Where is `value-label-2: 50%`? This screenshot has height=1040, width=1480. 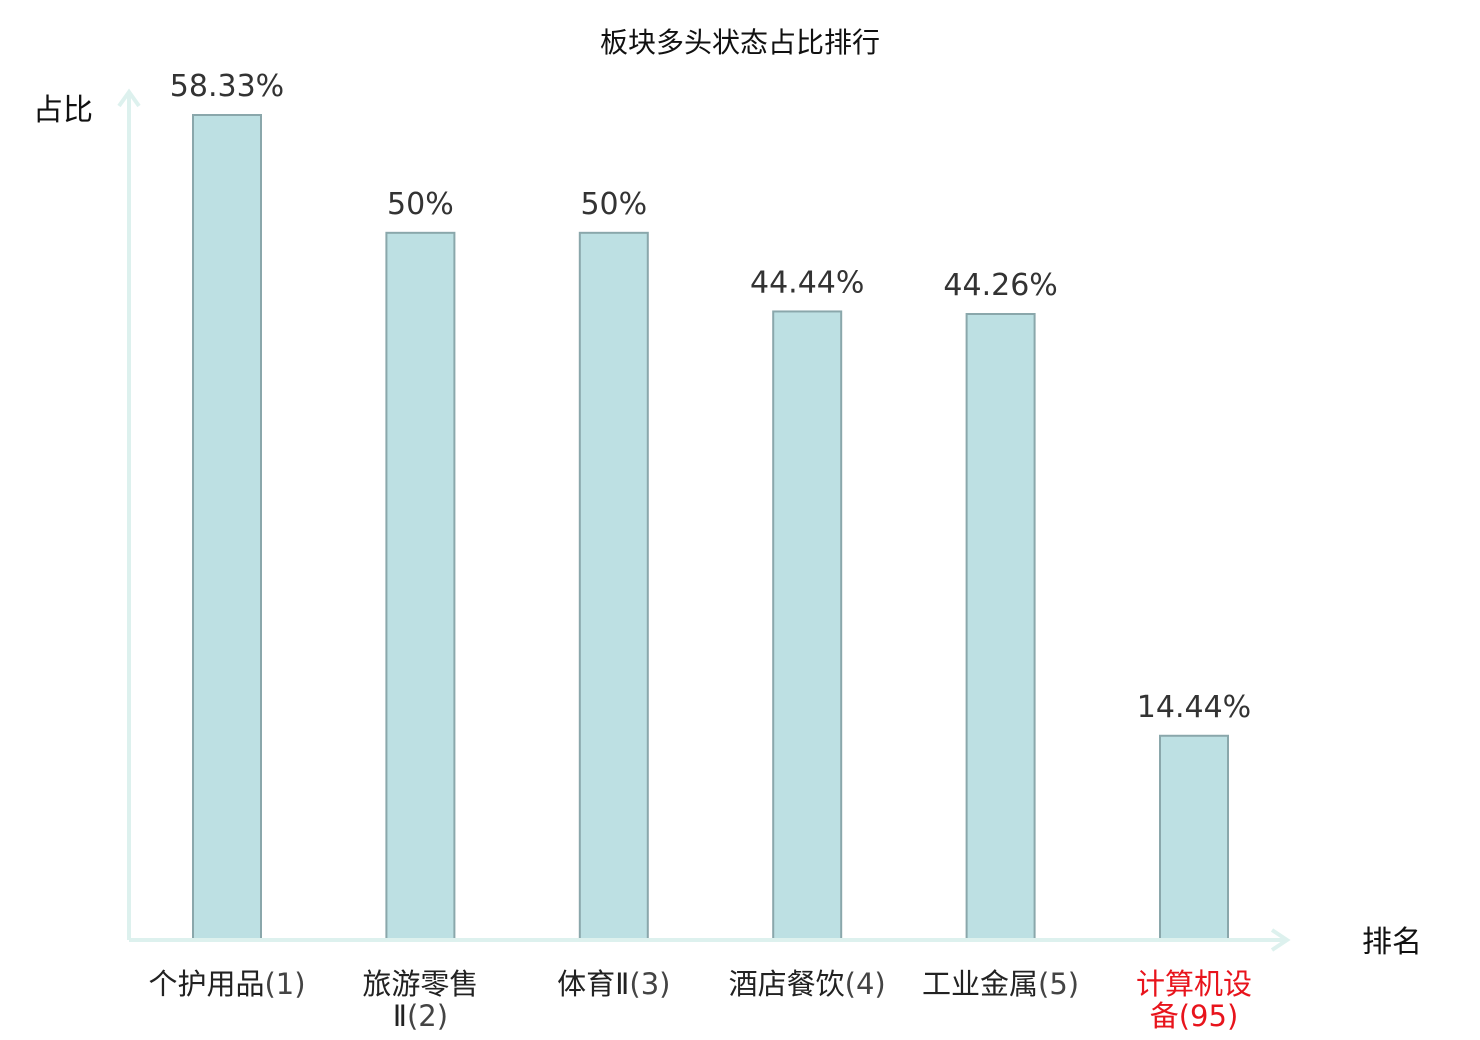
value-label-2: 50% is located at coordinates (420, 204).